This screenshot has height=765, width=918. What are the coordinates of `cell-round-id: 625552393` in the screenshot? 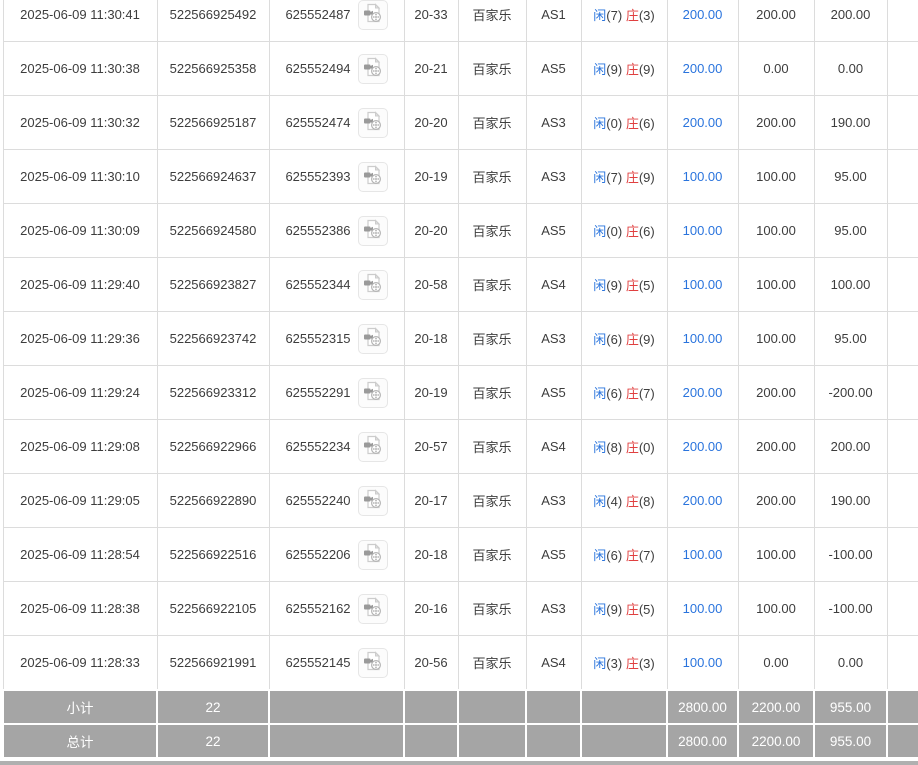 It's located at (336, 176).